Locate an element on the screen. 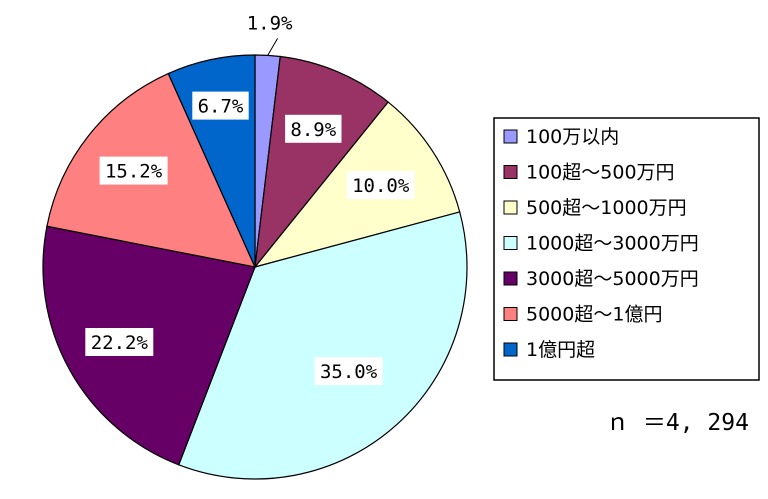 The height and width of the screenshot is (499, 768). data-label: 1.9% is located at coordinates (270, 23).